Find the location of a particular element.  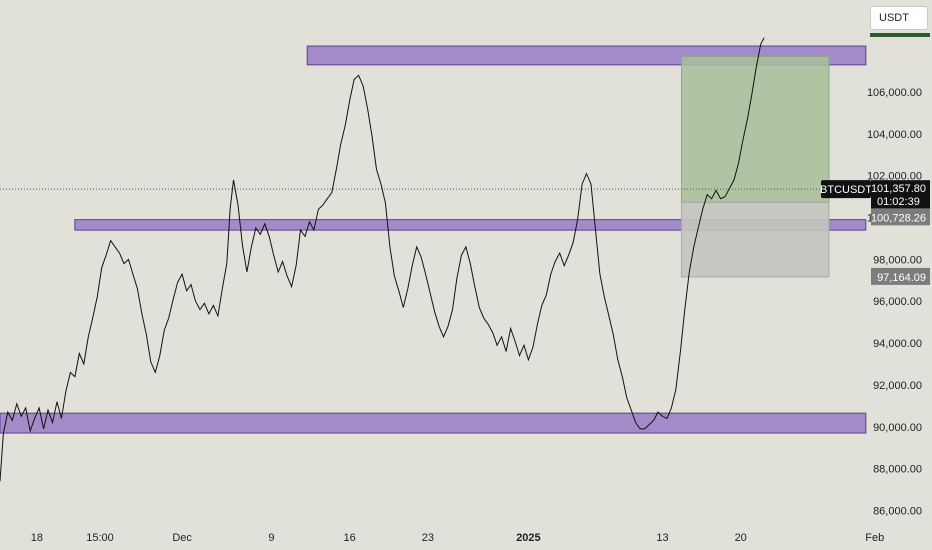

last-price-value: 101,357.80 is located at coordinates (898, 189).